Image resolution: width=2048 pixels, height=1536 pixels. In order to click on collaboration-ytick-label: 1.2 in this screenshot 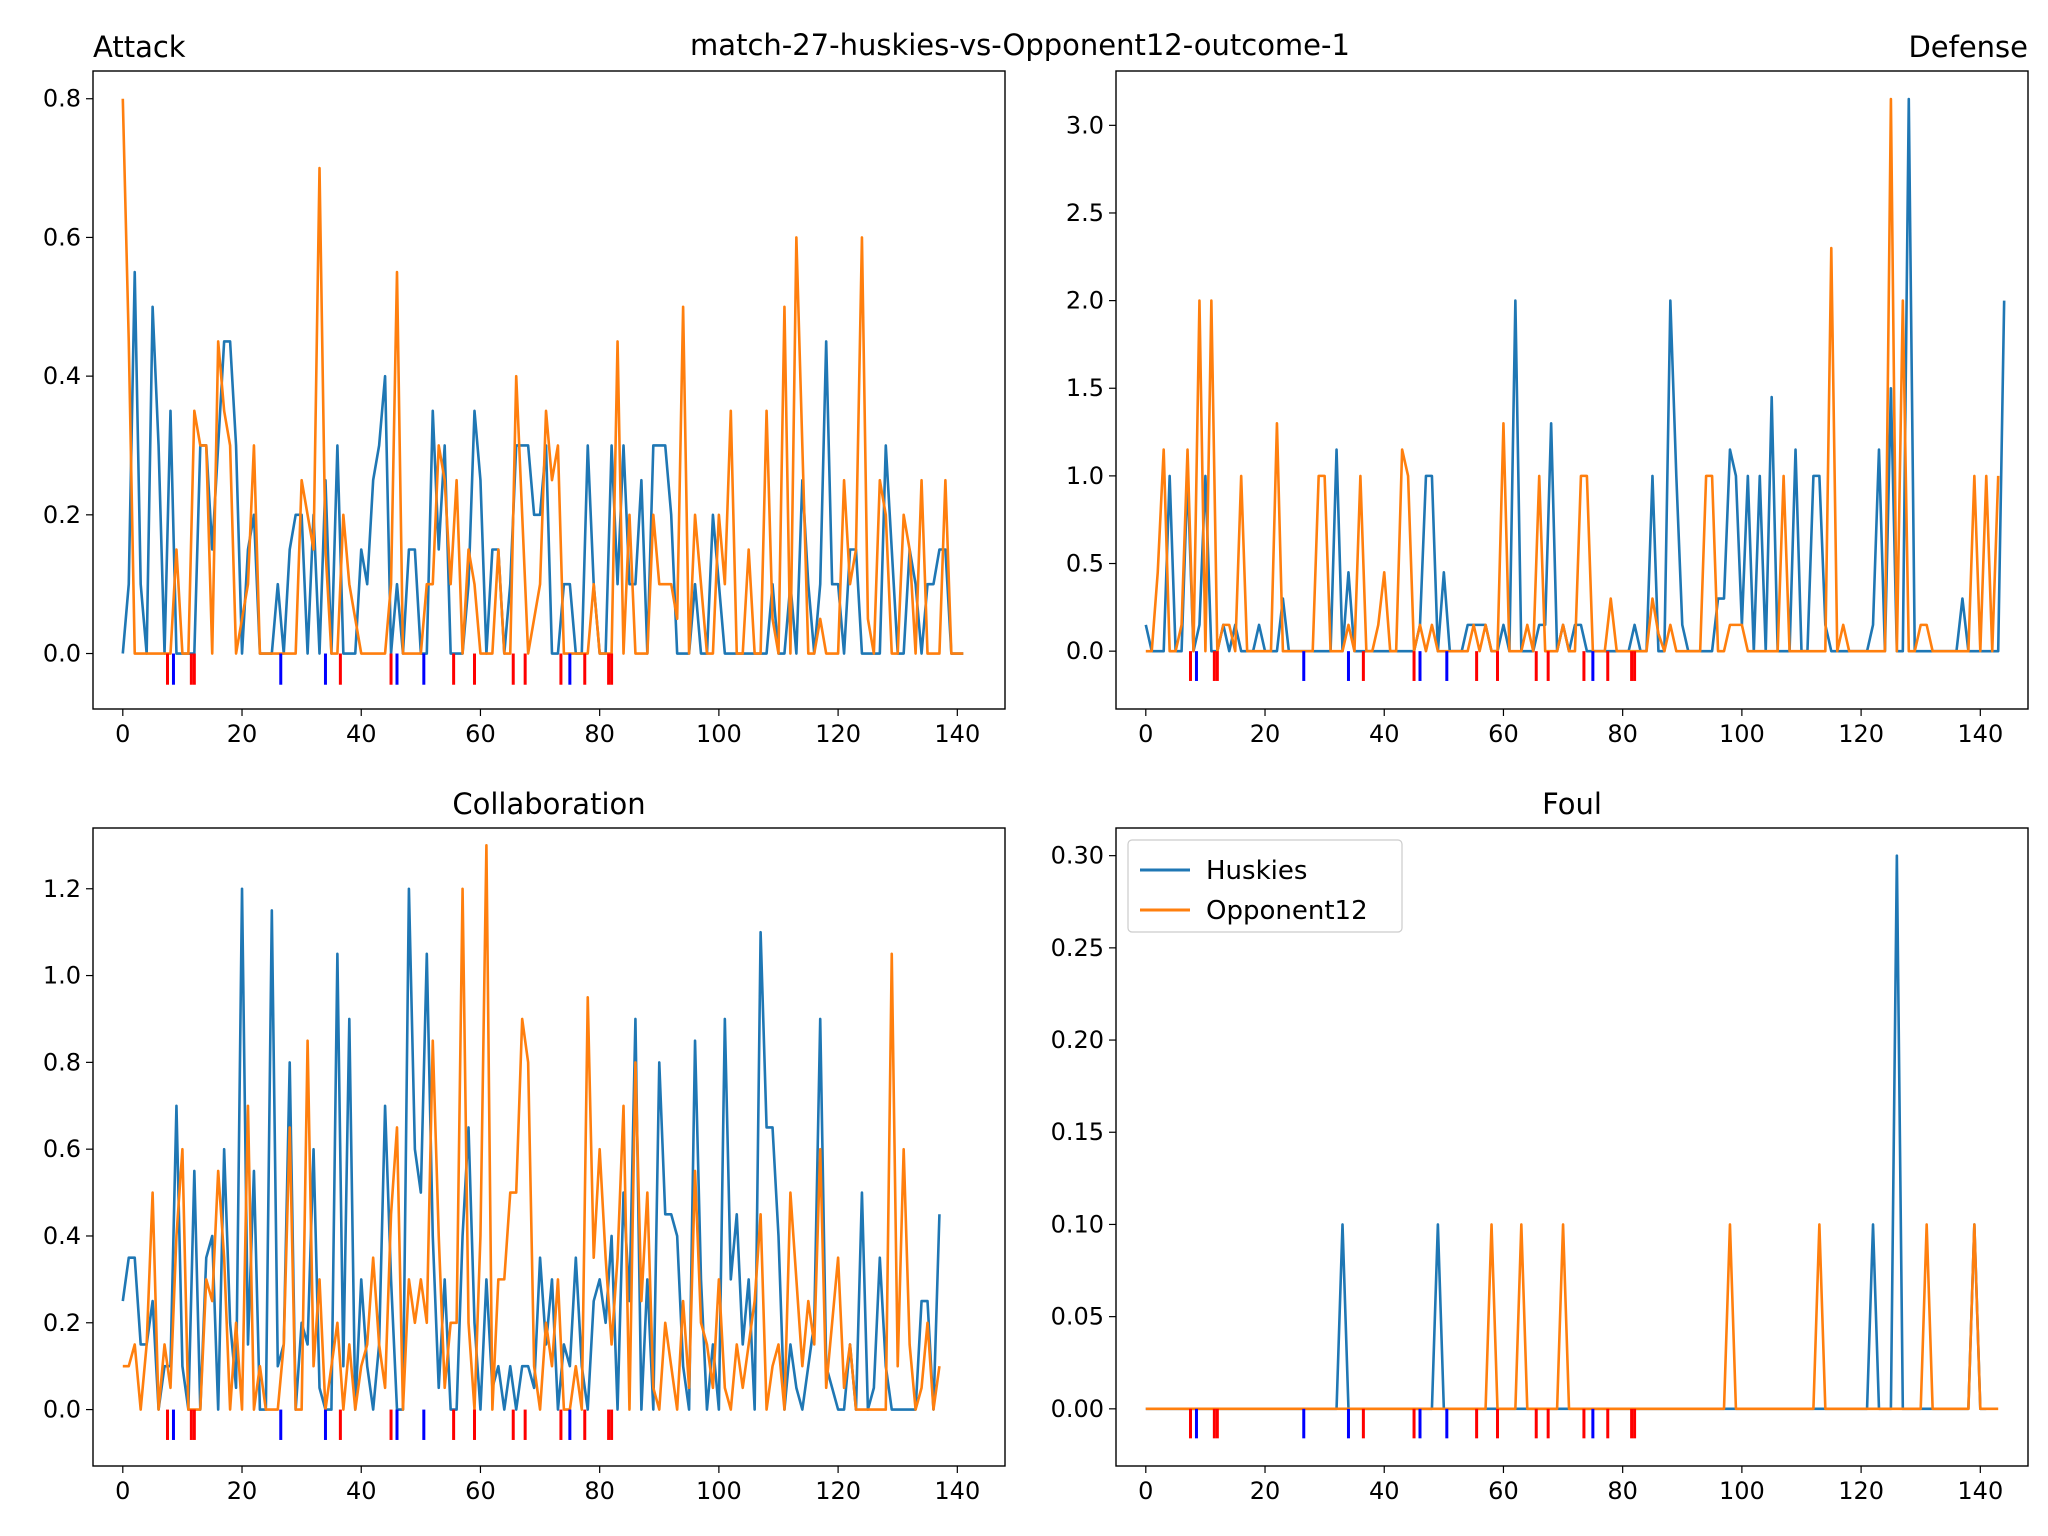, I will do `click(62, 889)`.